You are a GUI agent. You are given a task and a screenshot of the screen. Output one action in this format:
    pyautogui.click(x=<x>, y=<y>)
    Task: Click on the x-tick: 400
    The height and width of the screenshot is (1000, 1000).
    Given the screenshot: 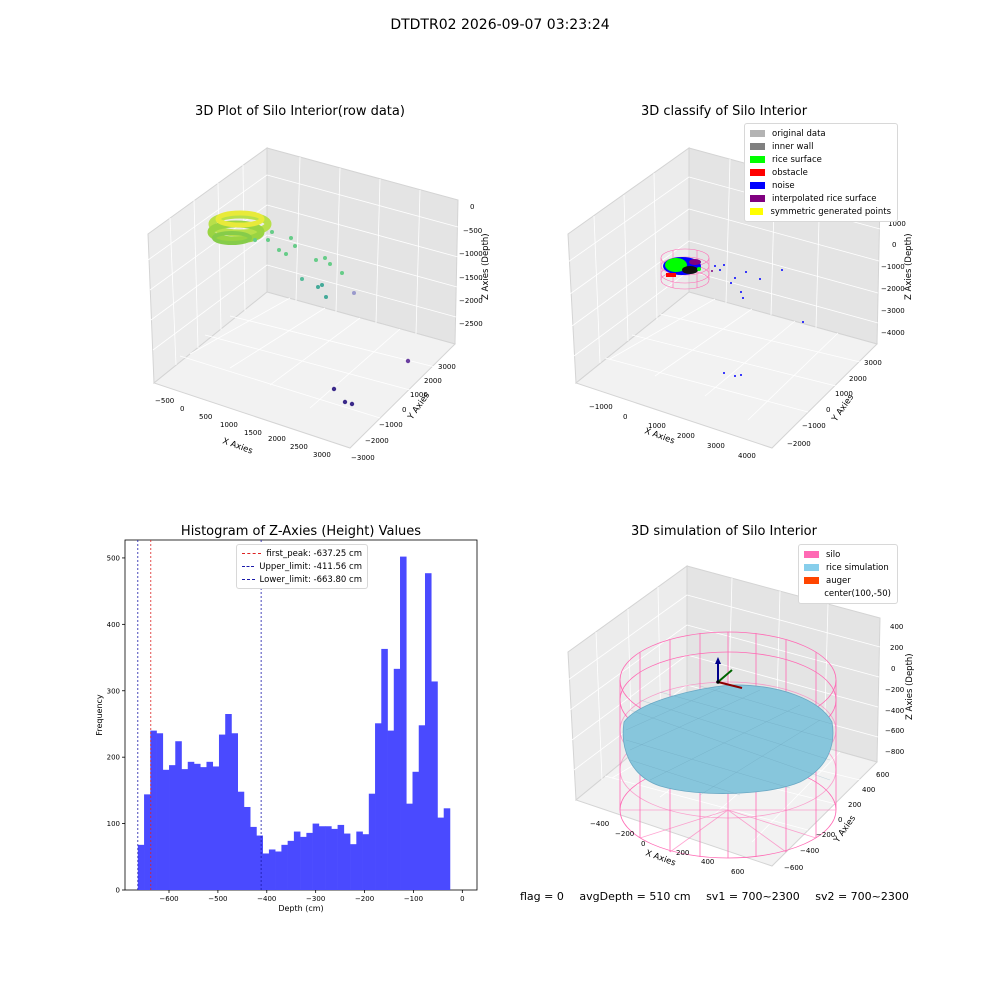 What is the action you would take?
    pyautogui.click(x=707, y=862)
    